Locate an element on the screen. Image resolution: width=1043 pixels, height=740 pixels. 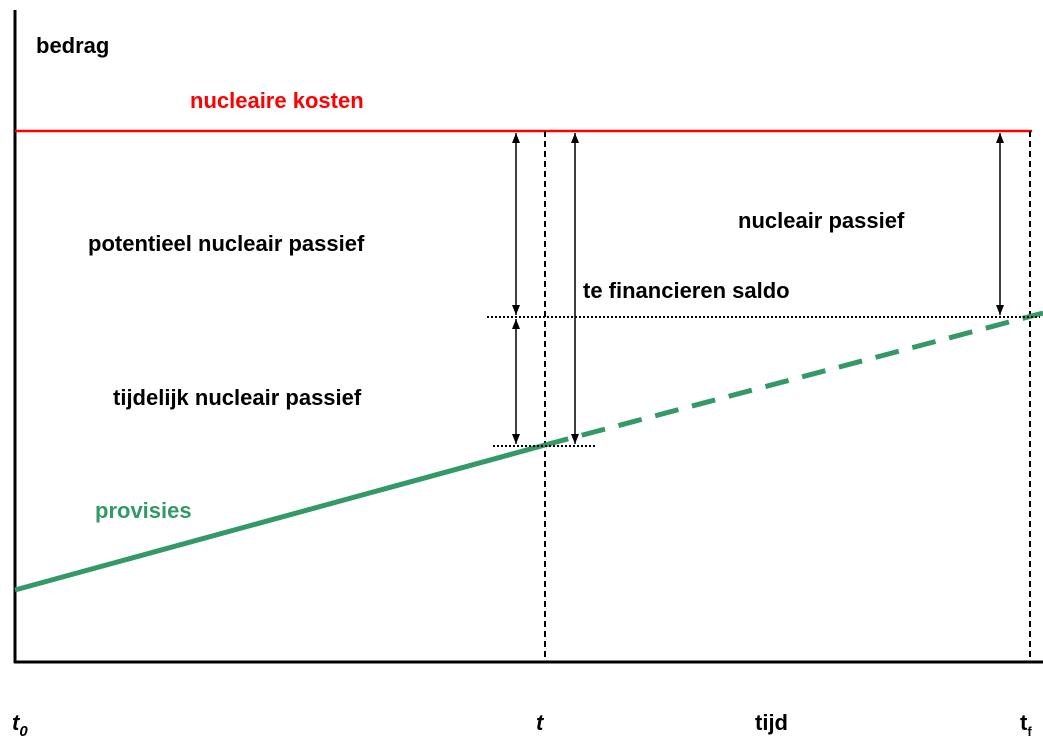
interval-label: te financieren saldo is located at coordinates (686, 290).